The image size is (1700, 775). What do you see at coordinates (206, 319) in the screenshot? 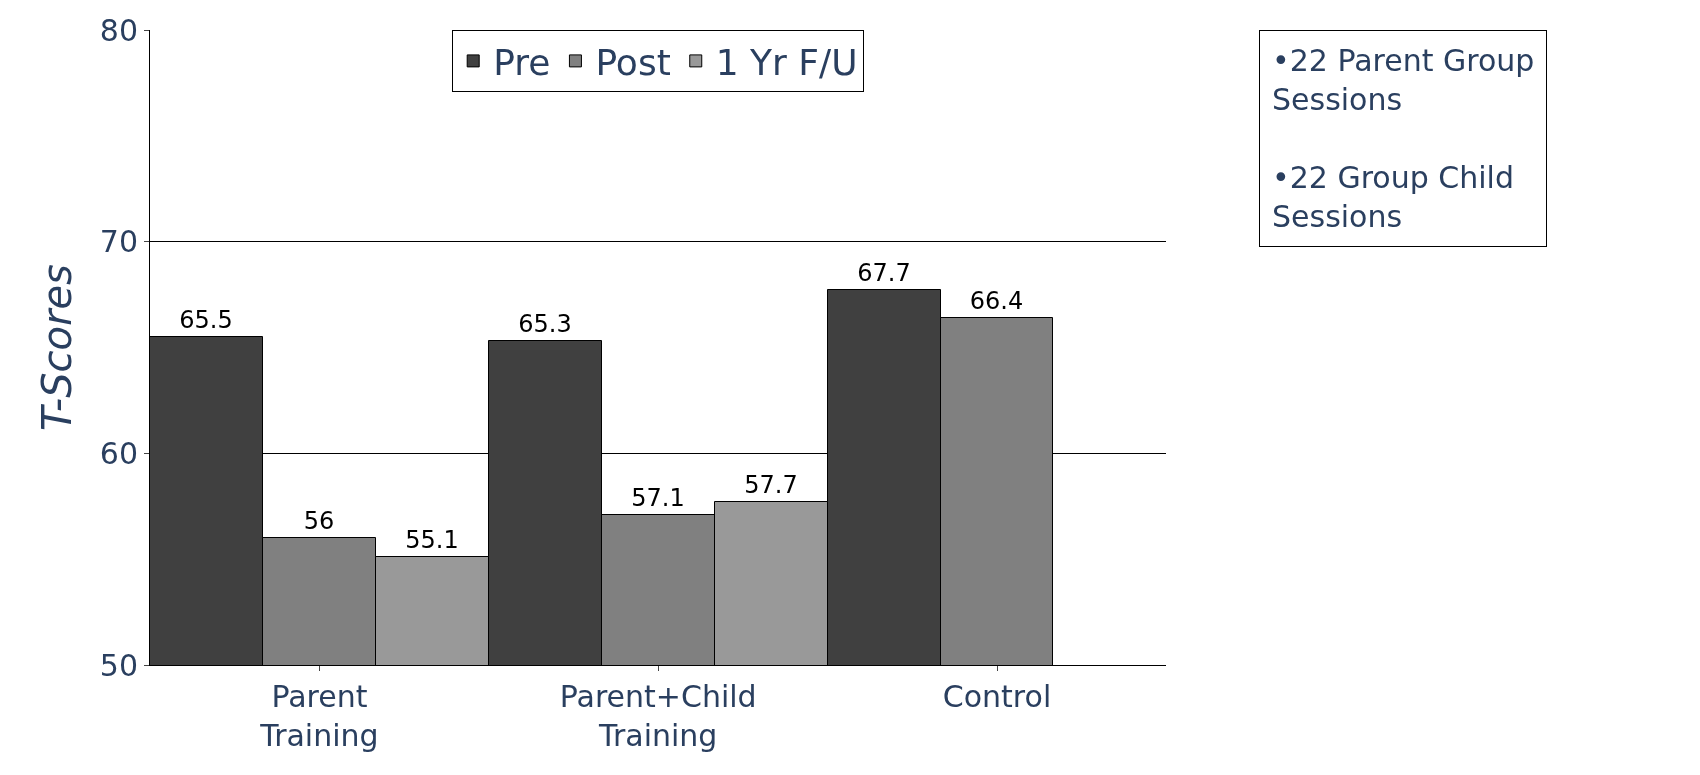
I see `data-label: 65.5` at bounding box center [206, 319].